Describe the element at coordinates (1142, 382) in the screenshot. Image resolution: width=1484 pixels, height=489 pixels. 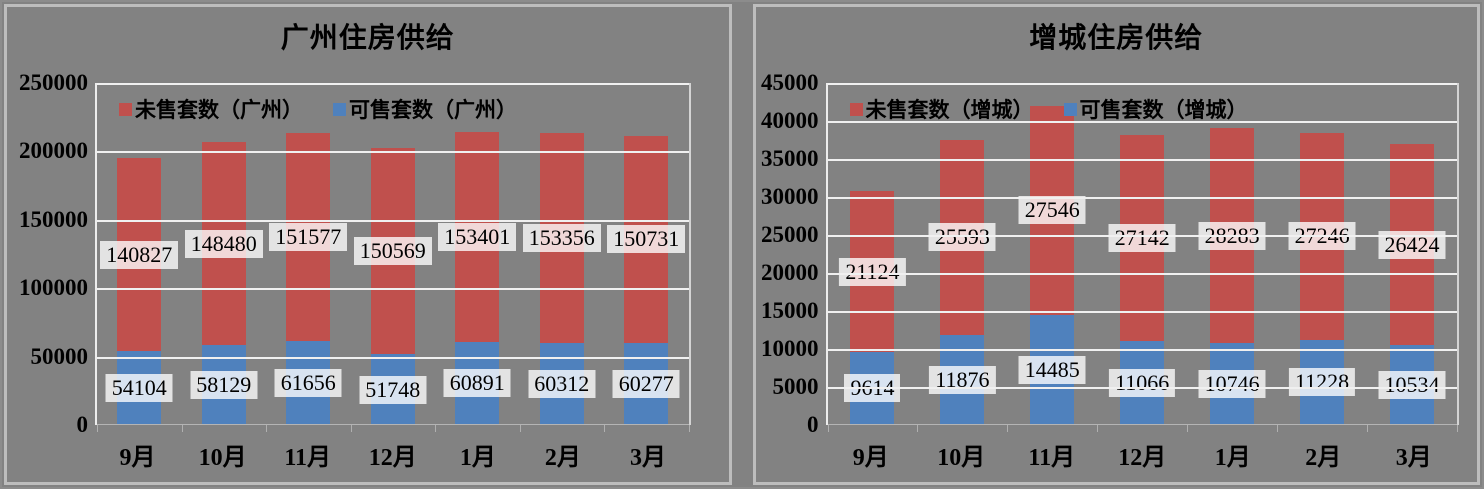
I see `data-label: 11066` at that location.